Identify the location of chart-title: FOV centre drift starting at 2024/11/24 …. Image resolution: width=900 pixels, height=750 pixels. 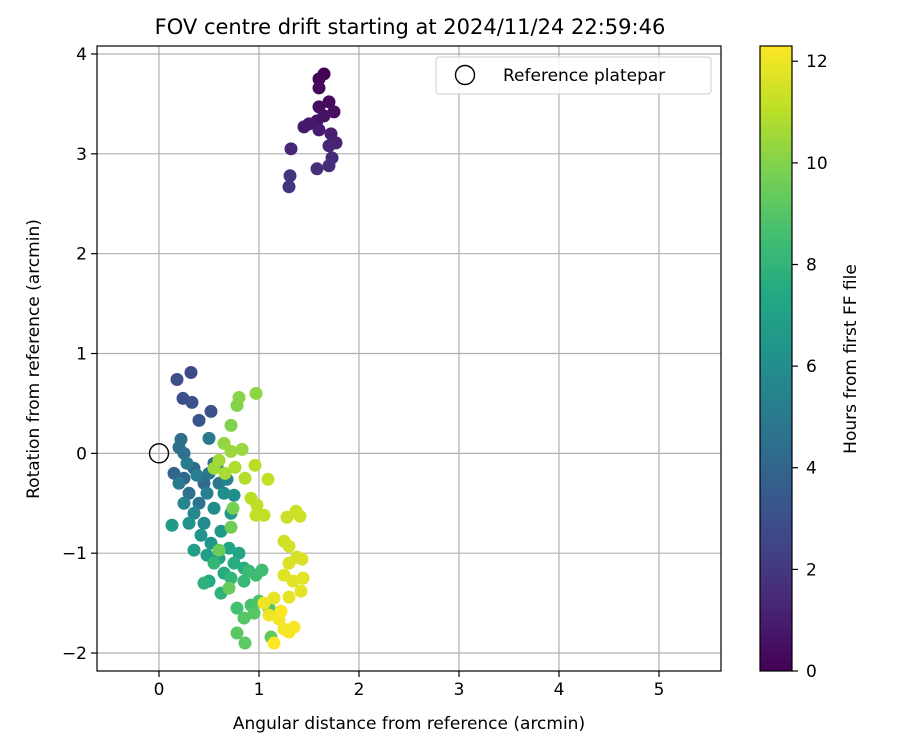
(410, 27).